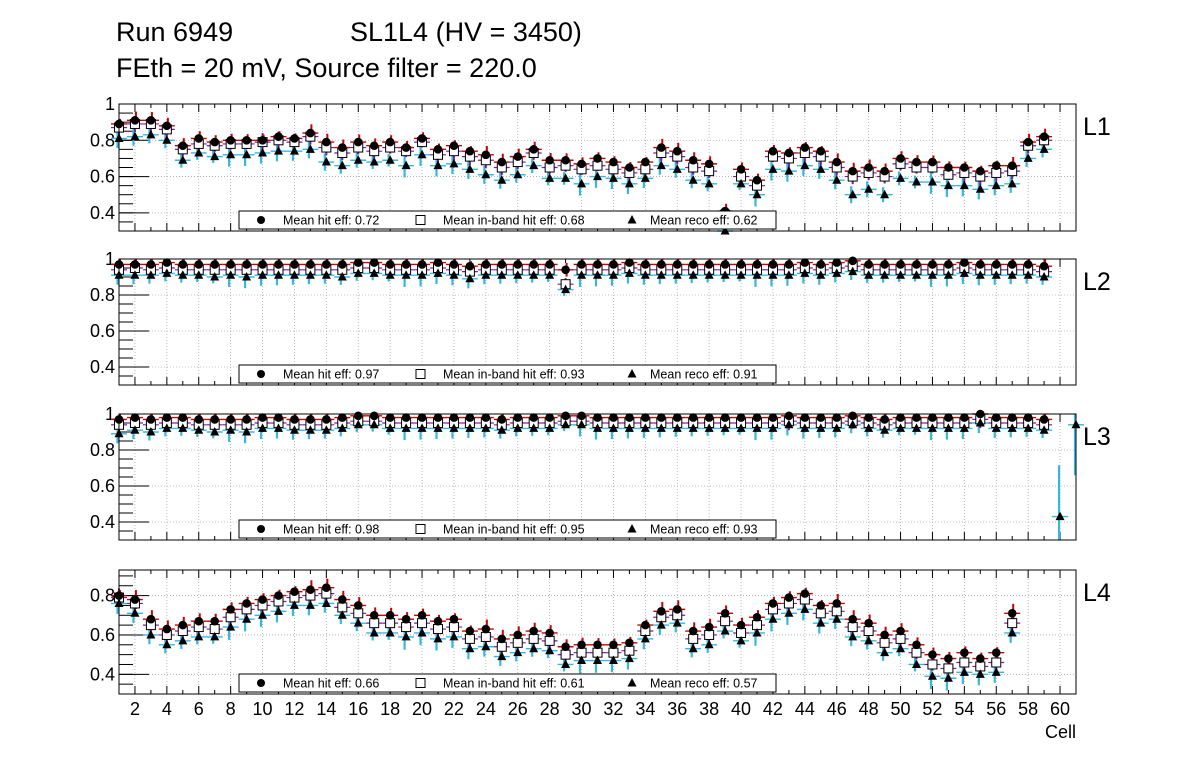  I want to click on panel-label: L4, so click(1097, 593).